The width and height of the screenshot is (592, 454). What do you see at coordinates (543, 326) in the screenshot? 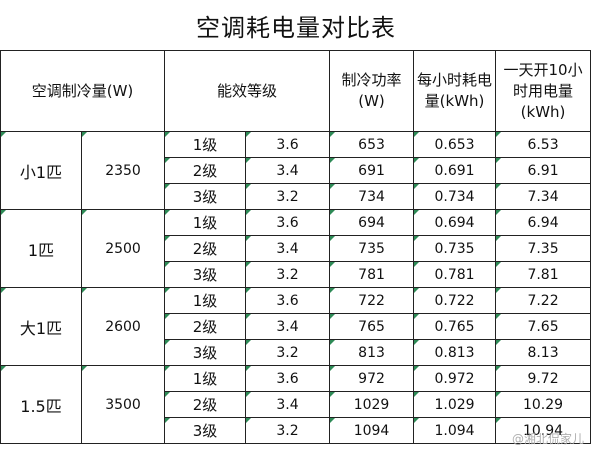
I see `daily-cell: 7.65` at bounding box center [543, 326].